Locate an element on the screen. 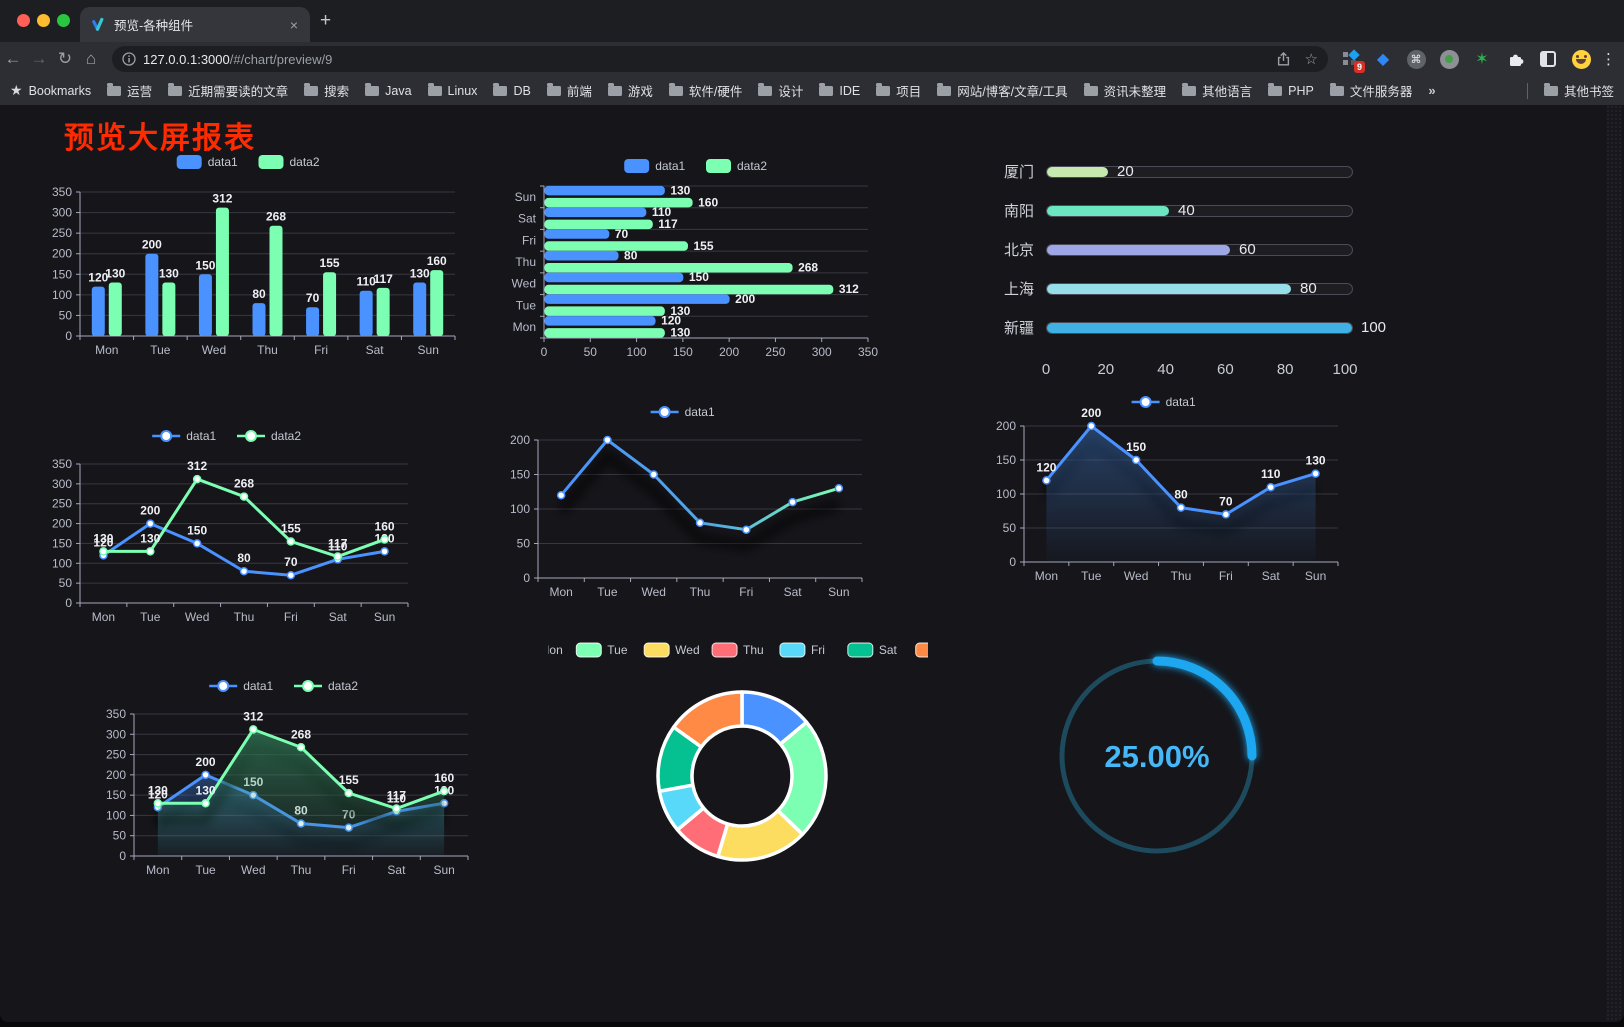 The width and height of the screenshot is (1624, 1027). bookmark-folder: 游戏 is located at coordinates (630, 90).